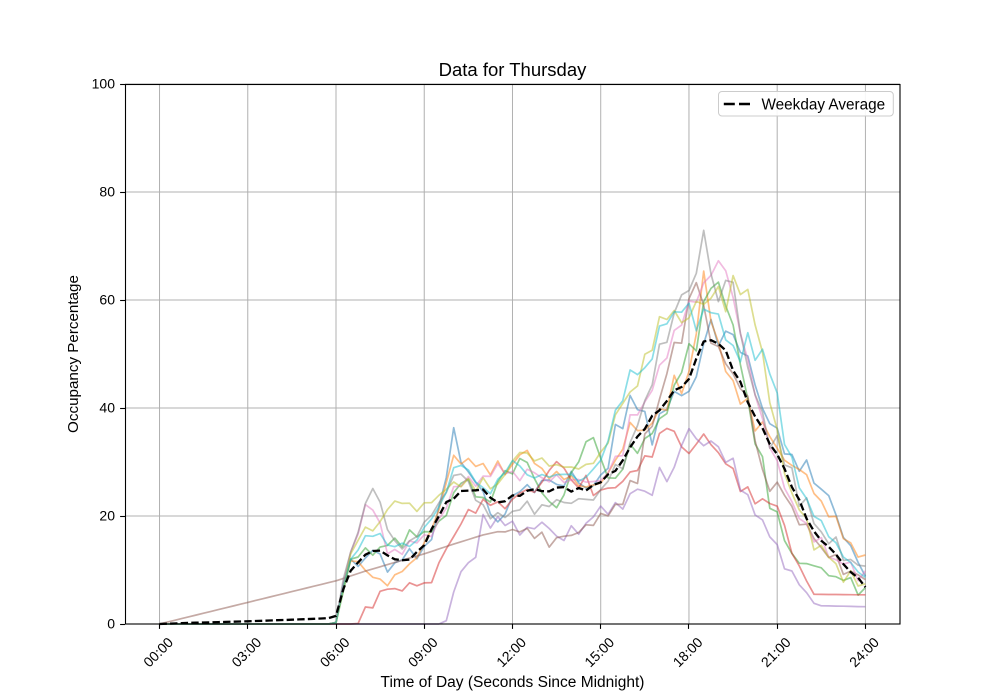  Describe the element at coordinates (107, 516) in the screenshot. I see `svg-text: 20` at that location.